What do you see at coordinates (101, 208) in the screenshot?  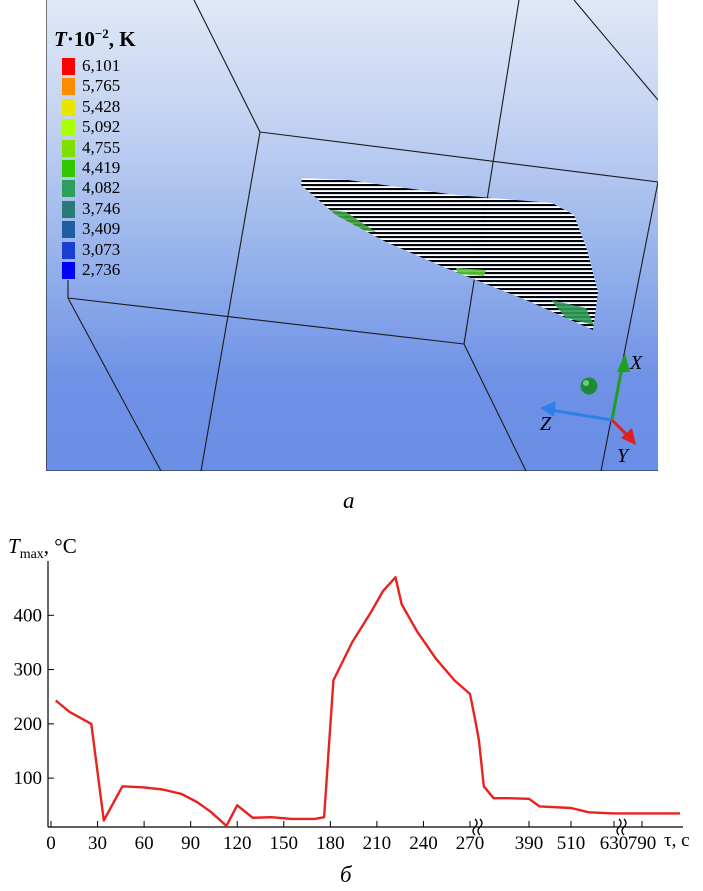 I see `legend-value: 3,746` at bounding box center [101, 208].